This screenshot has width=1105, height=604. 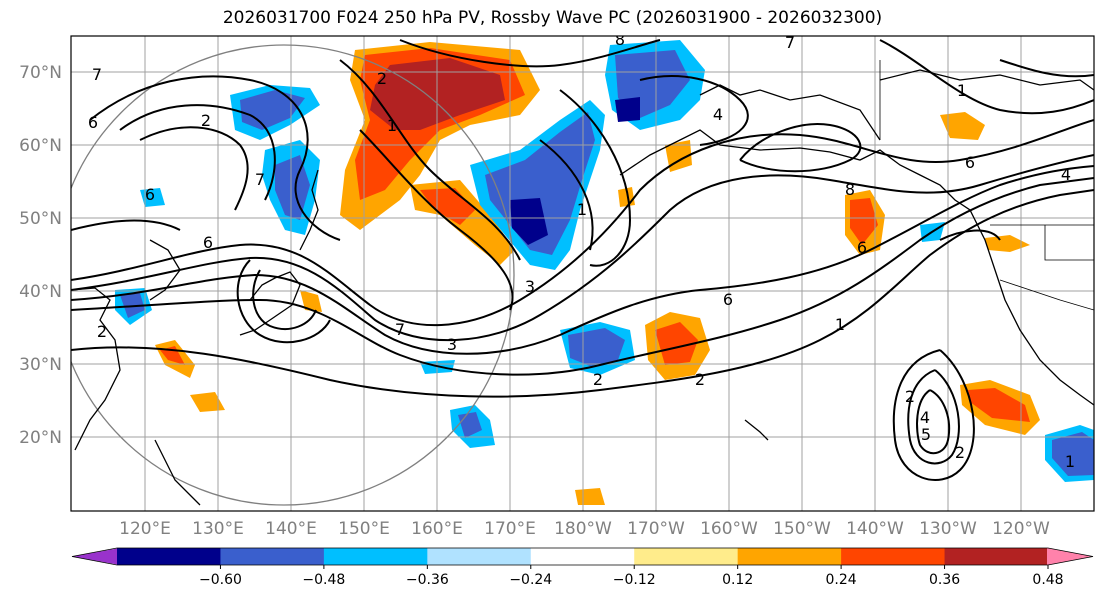 What do you see at coordinates (729, 529) in the screenshot?
I see `lon-label: 160°W` at bounding box center [729, 529].